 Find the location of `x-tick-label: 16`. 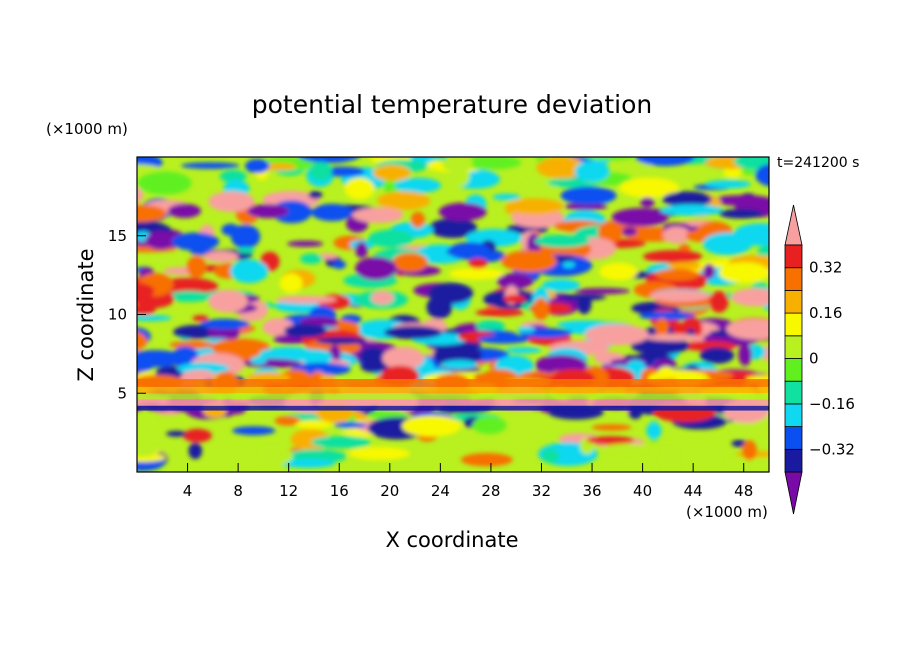

x-tick-label: 16 is located at coordinates (339, 491).